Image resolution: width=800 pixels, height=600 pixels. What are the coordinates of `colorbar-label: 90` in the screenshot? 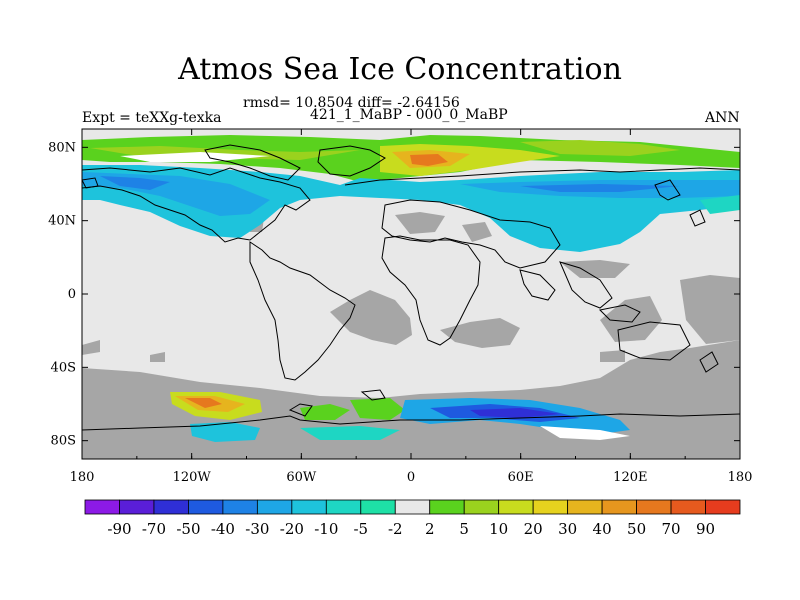 It's located at (705, 529).